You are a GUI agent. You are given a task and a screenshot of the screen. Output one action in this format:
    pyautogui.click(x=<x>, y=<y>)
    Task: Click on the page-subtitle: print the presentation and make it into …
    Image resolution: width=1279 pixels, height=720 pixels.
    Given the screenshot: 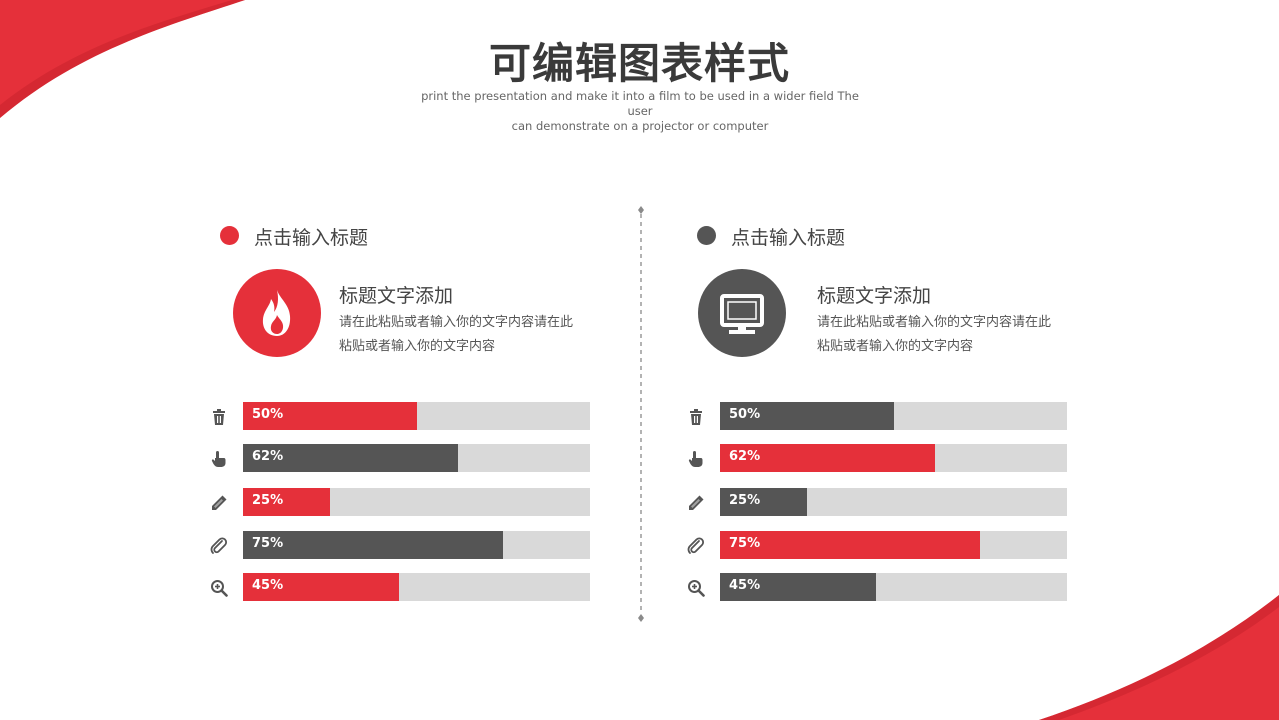 What is the action you would take?
    pyautogui.click(x=640, y=111)
    